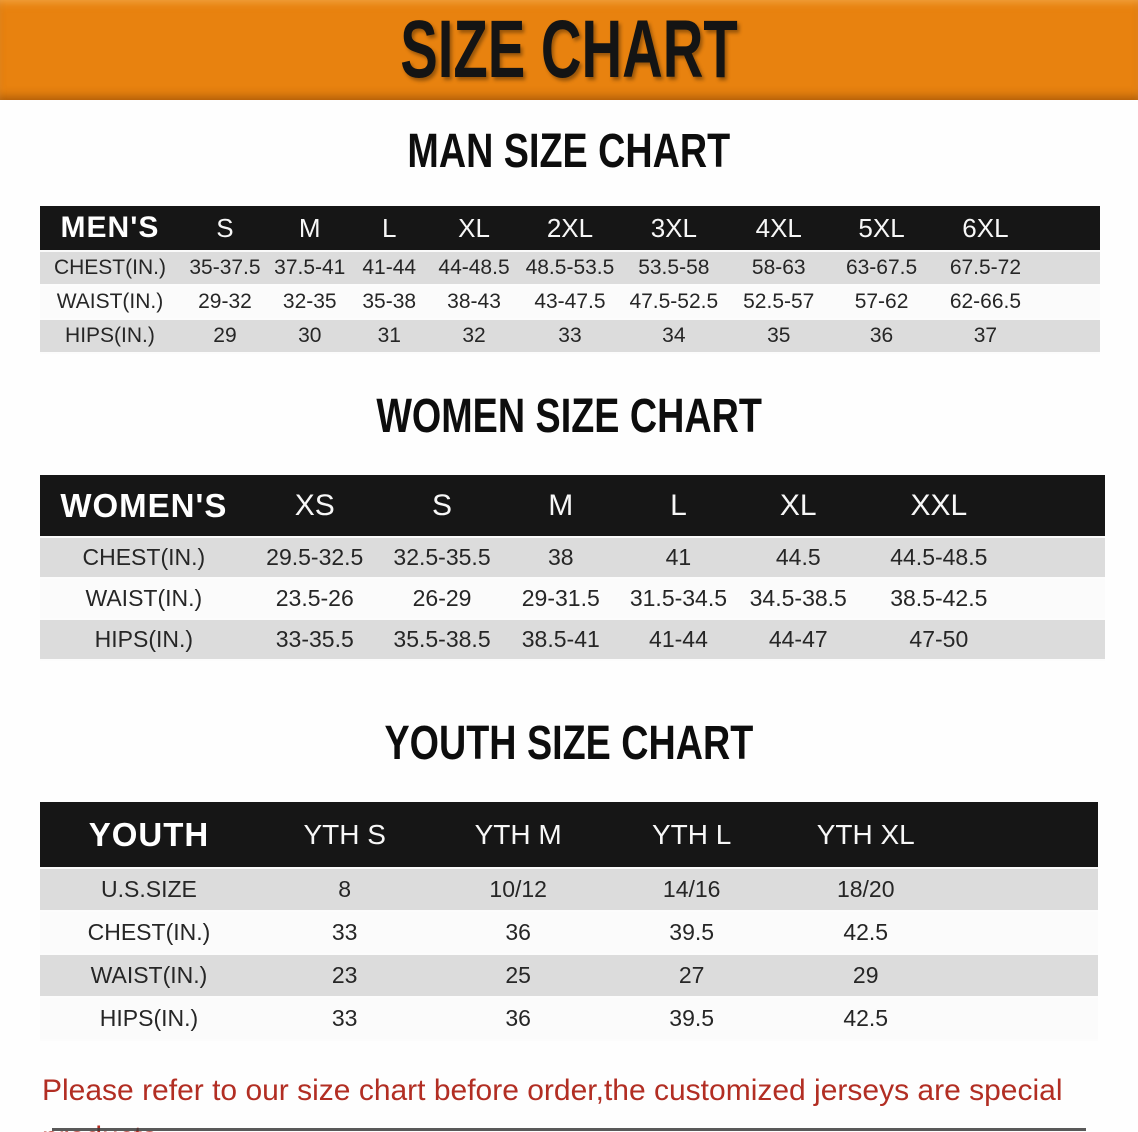  I want to click on measurement-value-cell: 26-29, so click(442, 599).